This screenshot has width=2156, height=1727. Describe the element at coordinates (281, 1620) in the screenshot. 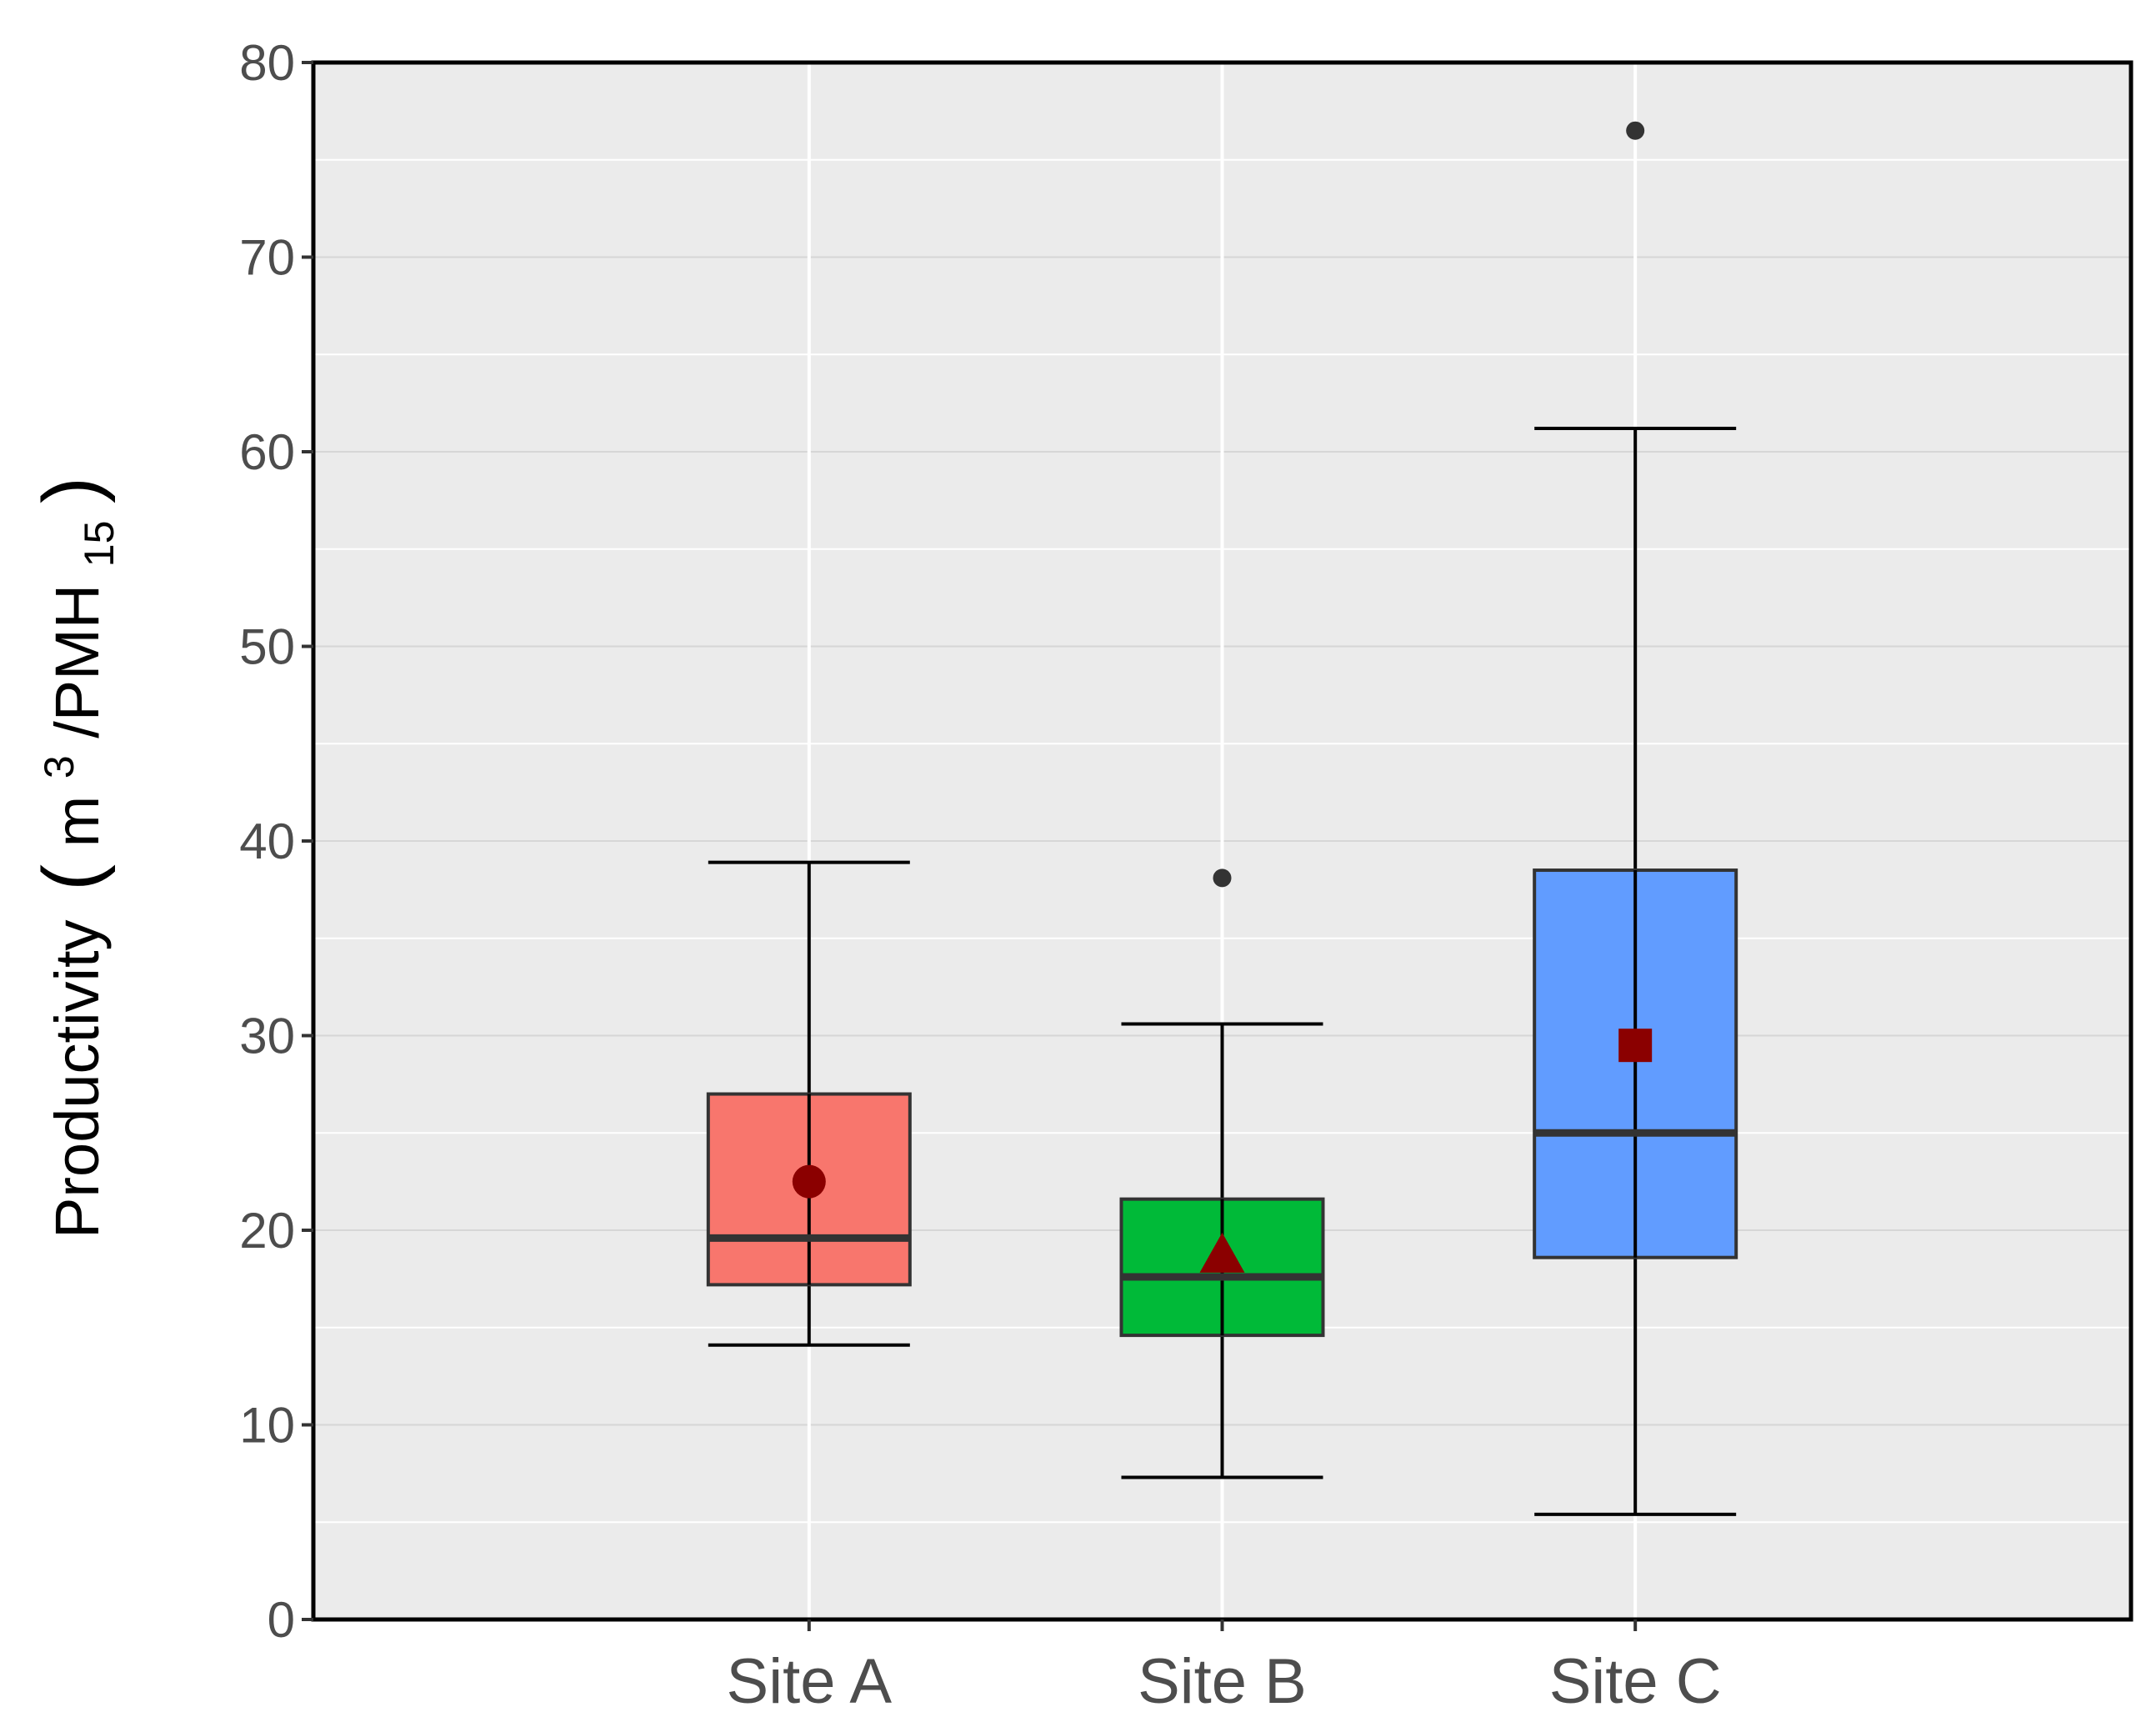

I see `y-tick-label: 0` at that location.